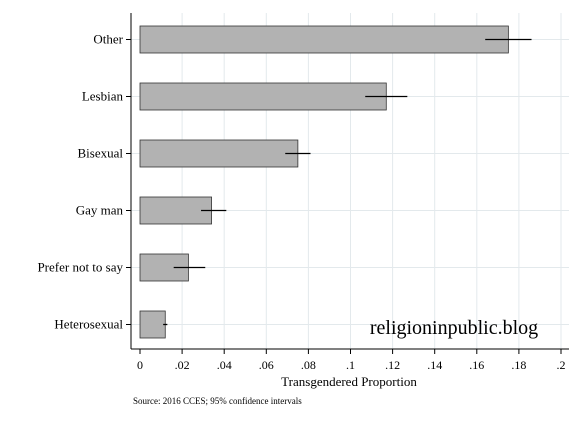 The height and width of the screenshot is (429, 584). Describe the element at coordinates (88, 324) in the screenshot. I see `category-label: Heterosexual` at that location.